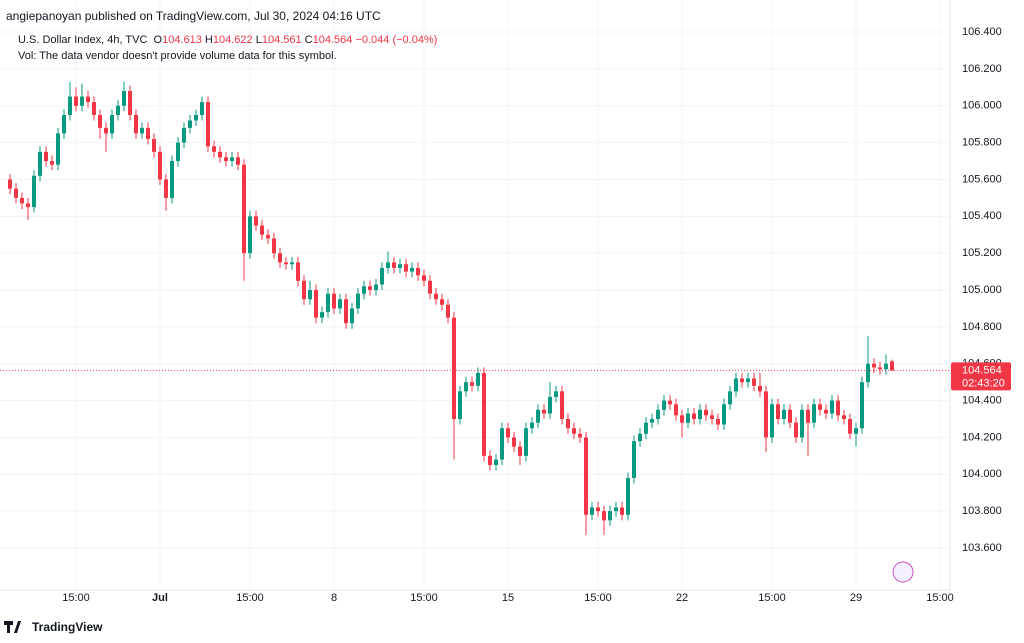 Image resolution: width=1024 pixels, height=643 pixels. Describe the element at coordinates (982, 327) in the screenshot. I see `y-tick-label: 104.800` at that location.